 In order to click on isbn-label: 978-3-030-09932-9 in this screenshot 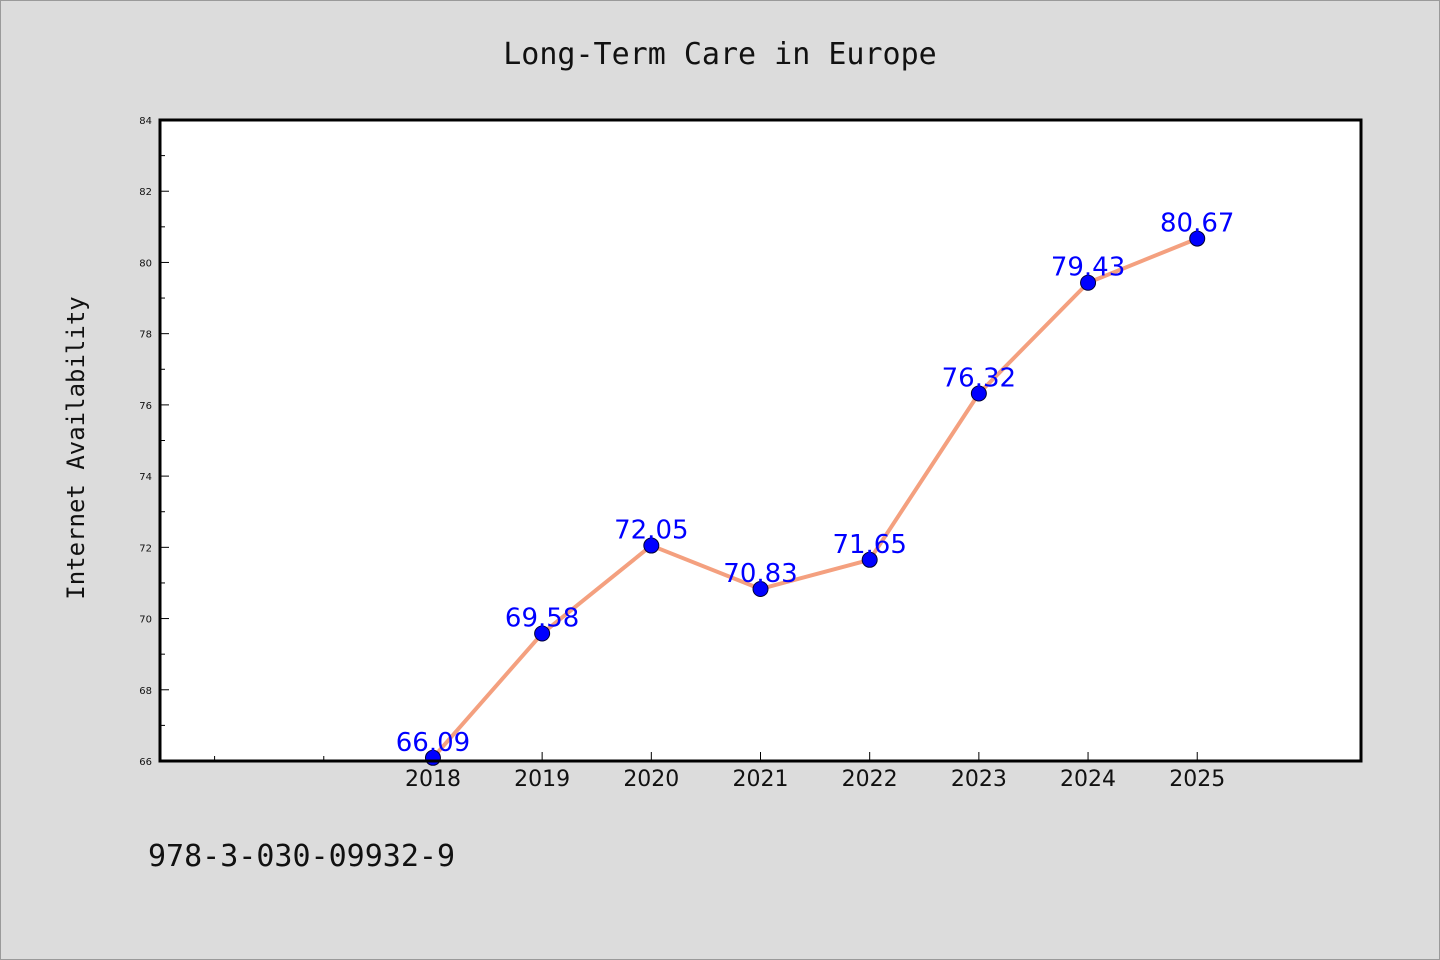, I will do `click(301, 856)`.